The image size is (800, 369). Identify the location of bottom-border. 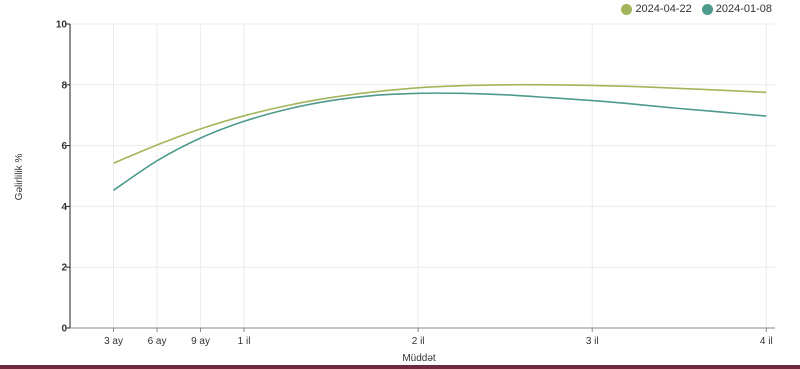
(400, 367).